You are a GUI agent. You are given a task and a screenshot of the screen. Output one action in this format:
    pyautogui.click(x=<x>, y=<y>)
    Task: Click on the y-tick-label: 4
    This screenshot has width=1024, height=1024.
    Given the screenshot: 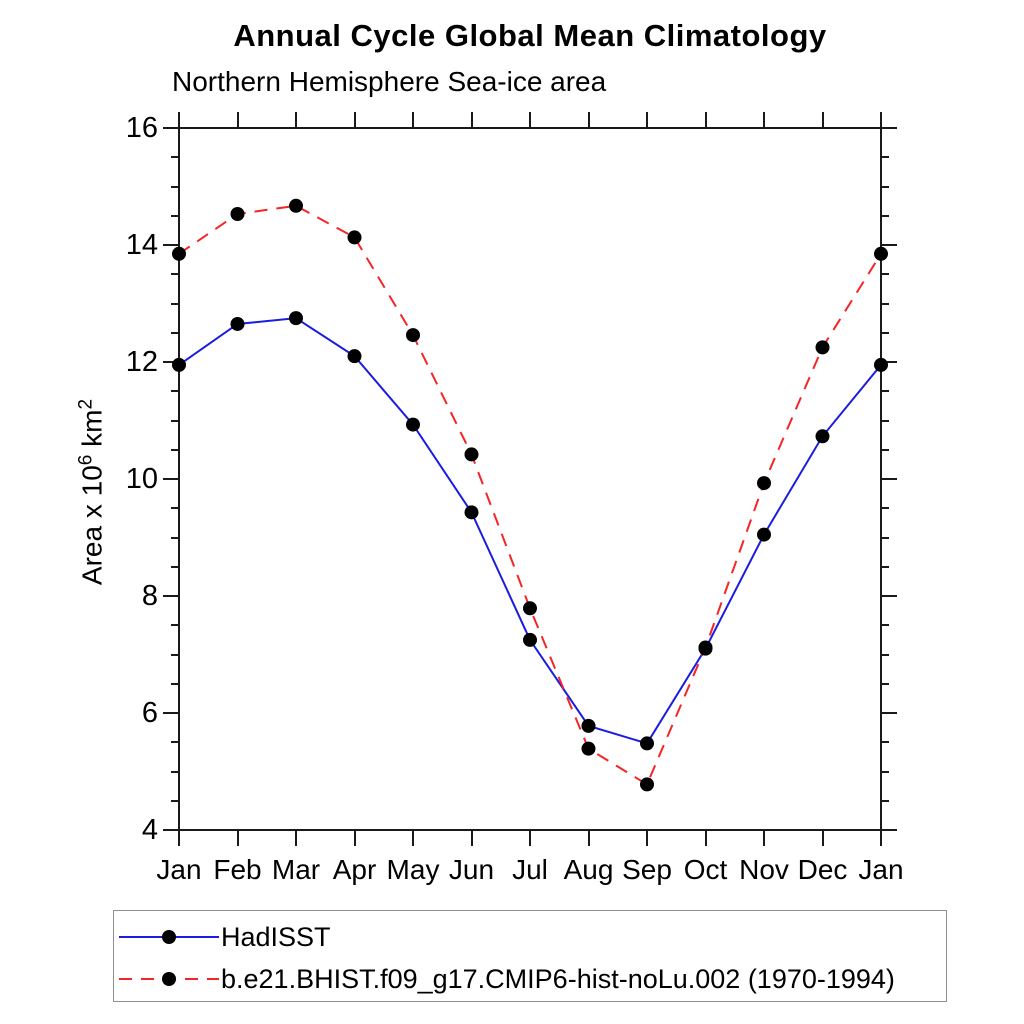 What is the action you would take?
    pyautogui.click(x=149, y=830)
    